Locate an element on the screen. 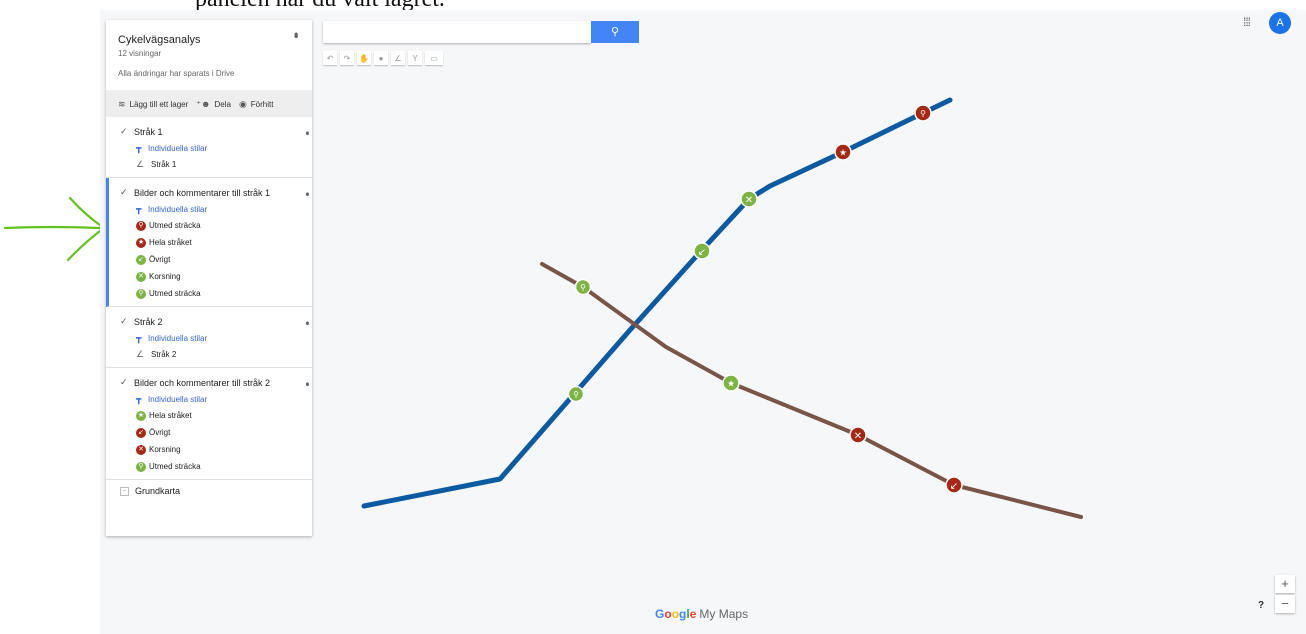  marker-bike-green-route2: ⚲ is located at coordinates (583, 287).